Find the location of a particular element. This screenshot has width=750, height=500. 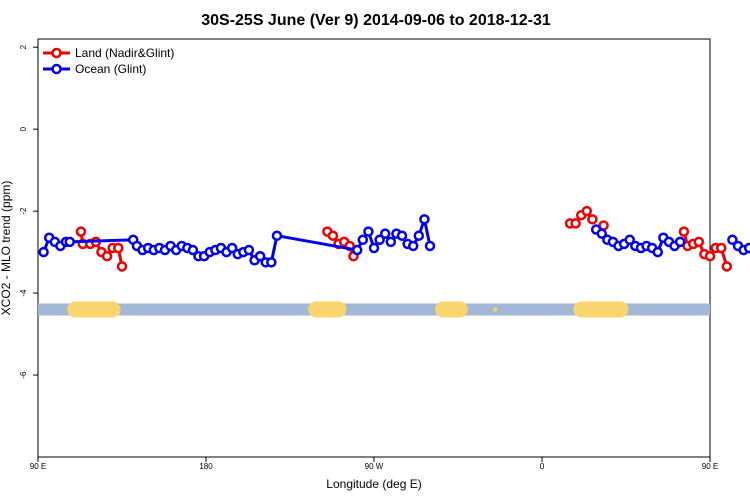

series-layer is located at coordinates (394, 238).